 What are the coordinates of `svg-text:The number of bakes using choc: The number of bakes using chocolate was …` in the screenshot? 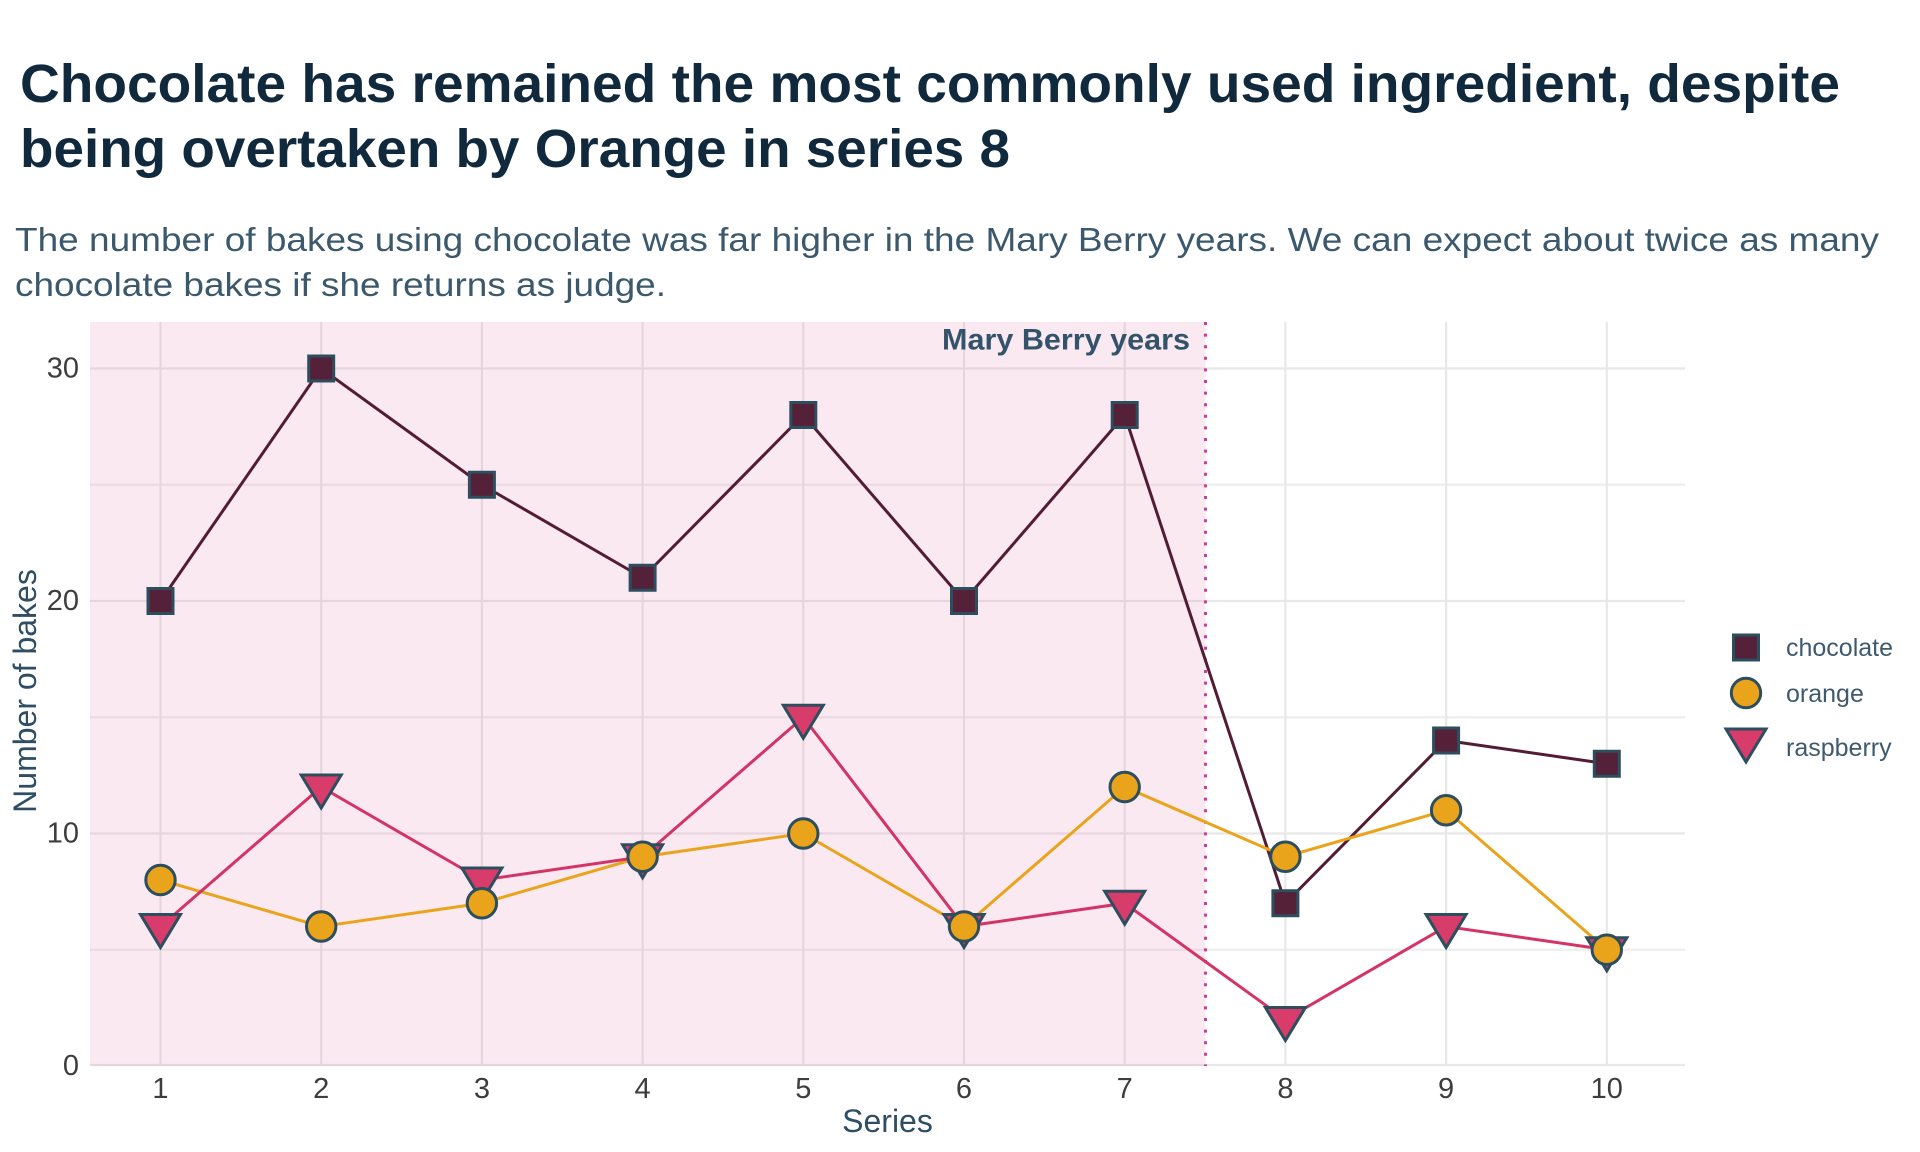 It's located at (947, 239).